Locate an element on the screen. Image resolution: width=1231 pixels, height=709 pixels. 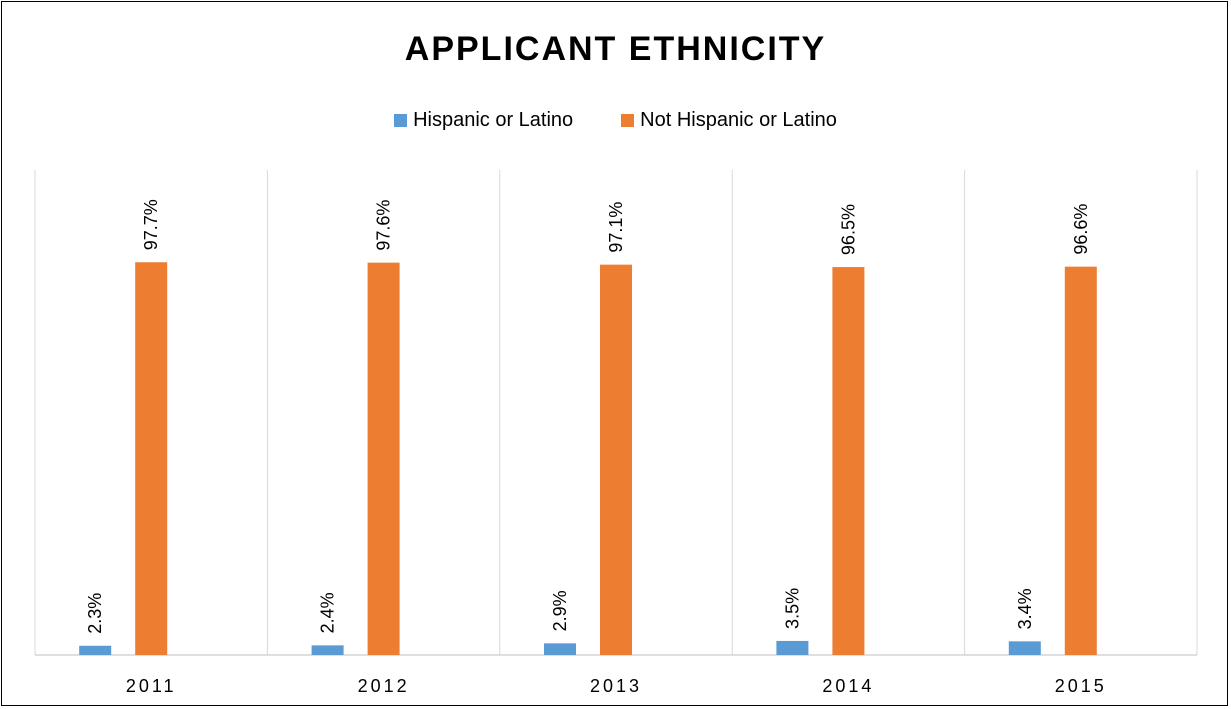
data-label-hispanic: 2.4% is located at coordinates (328, 612).